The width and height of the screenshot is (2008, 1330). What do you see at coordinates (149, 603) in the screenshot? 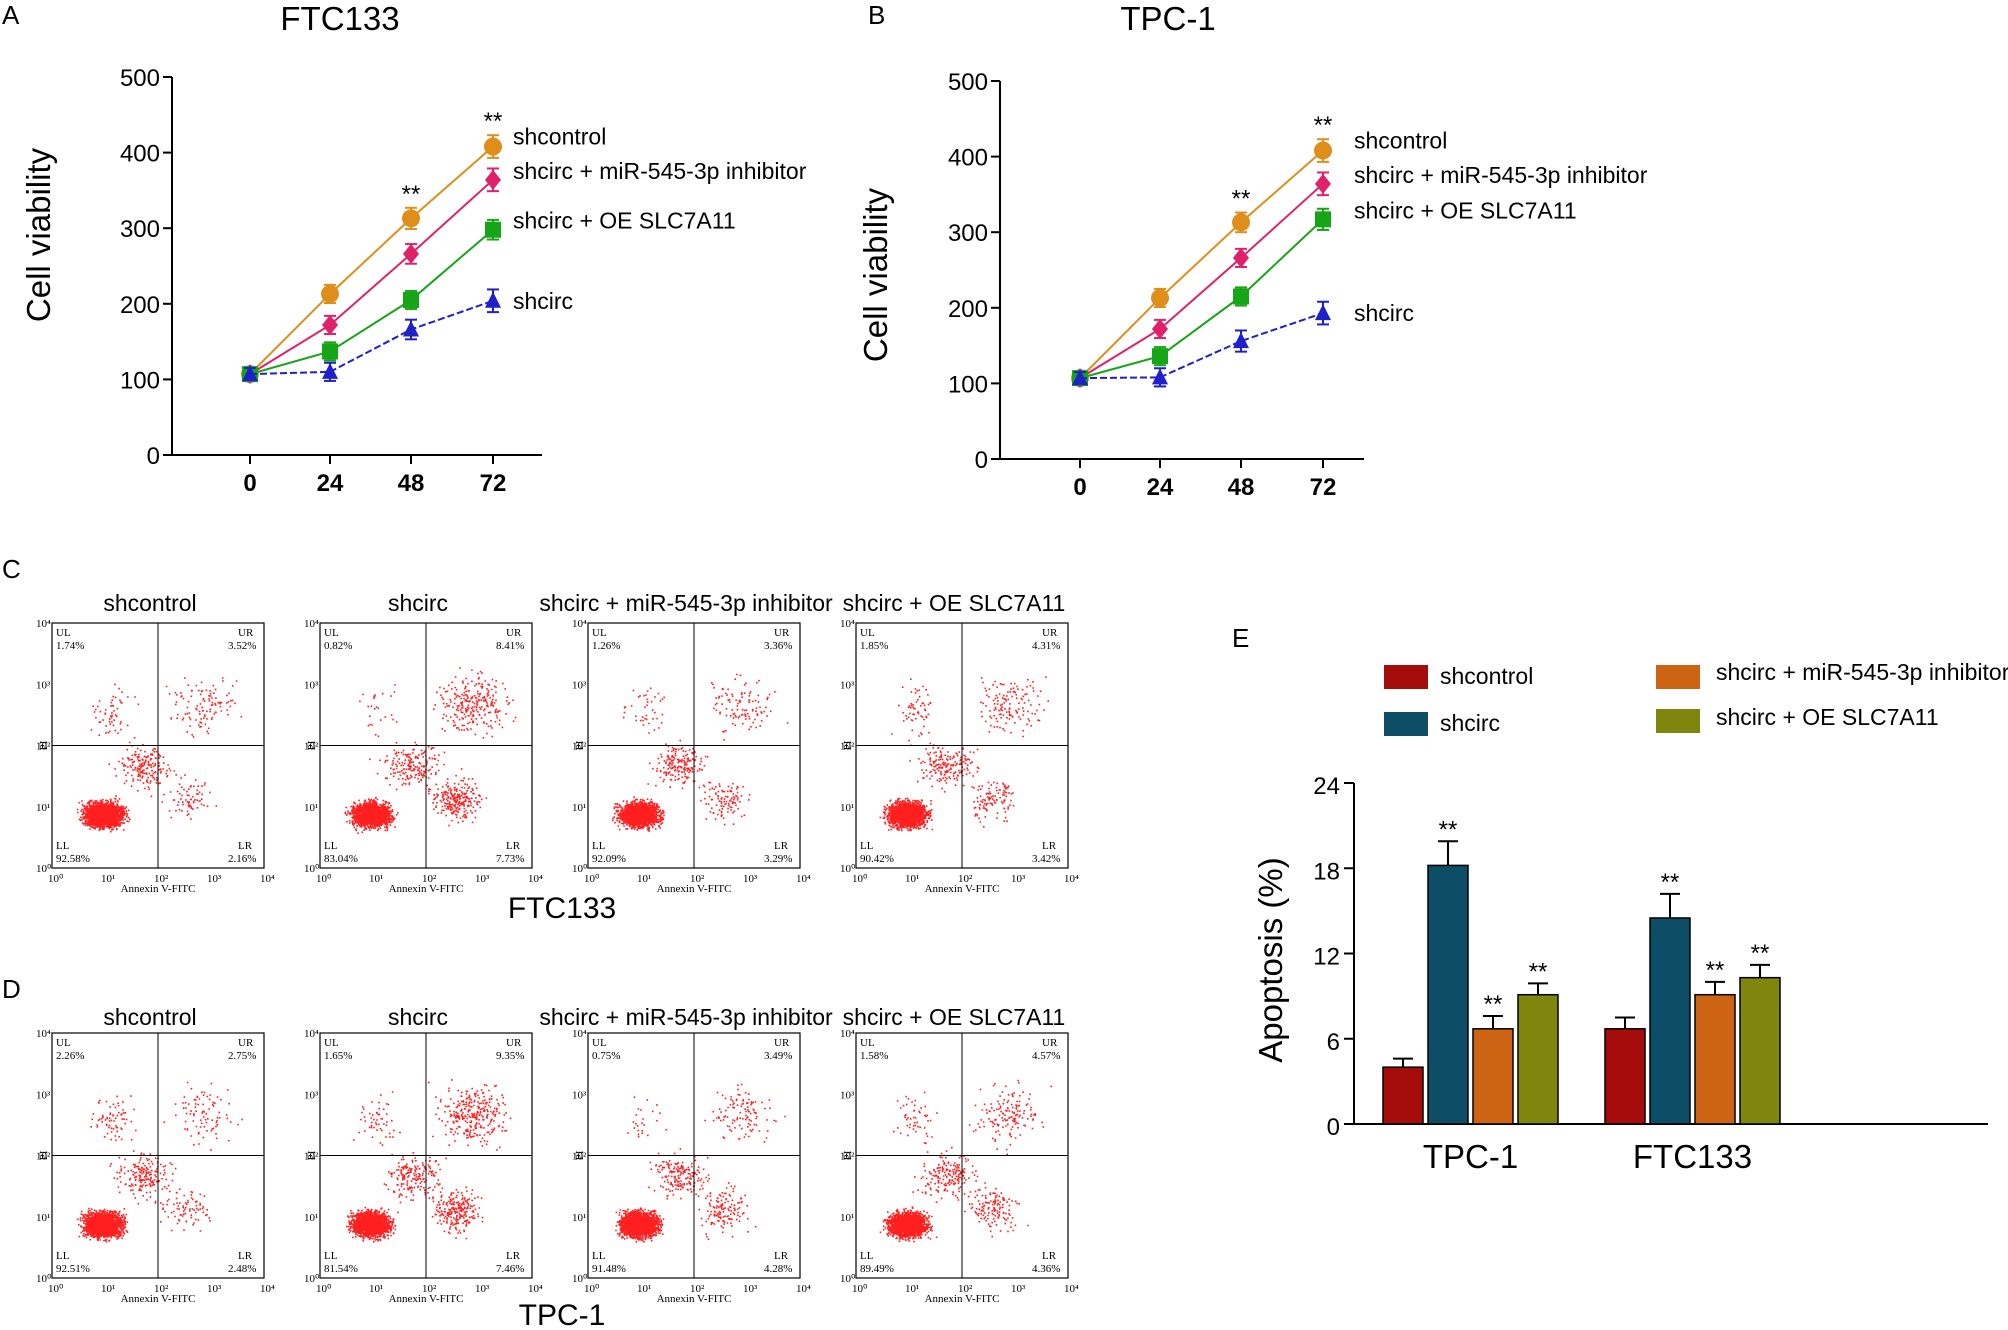
I see `flow-plot-title: shcontrol` at bounding box center [149, 603].